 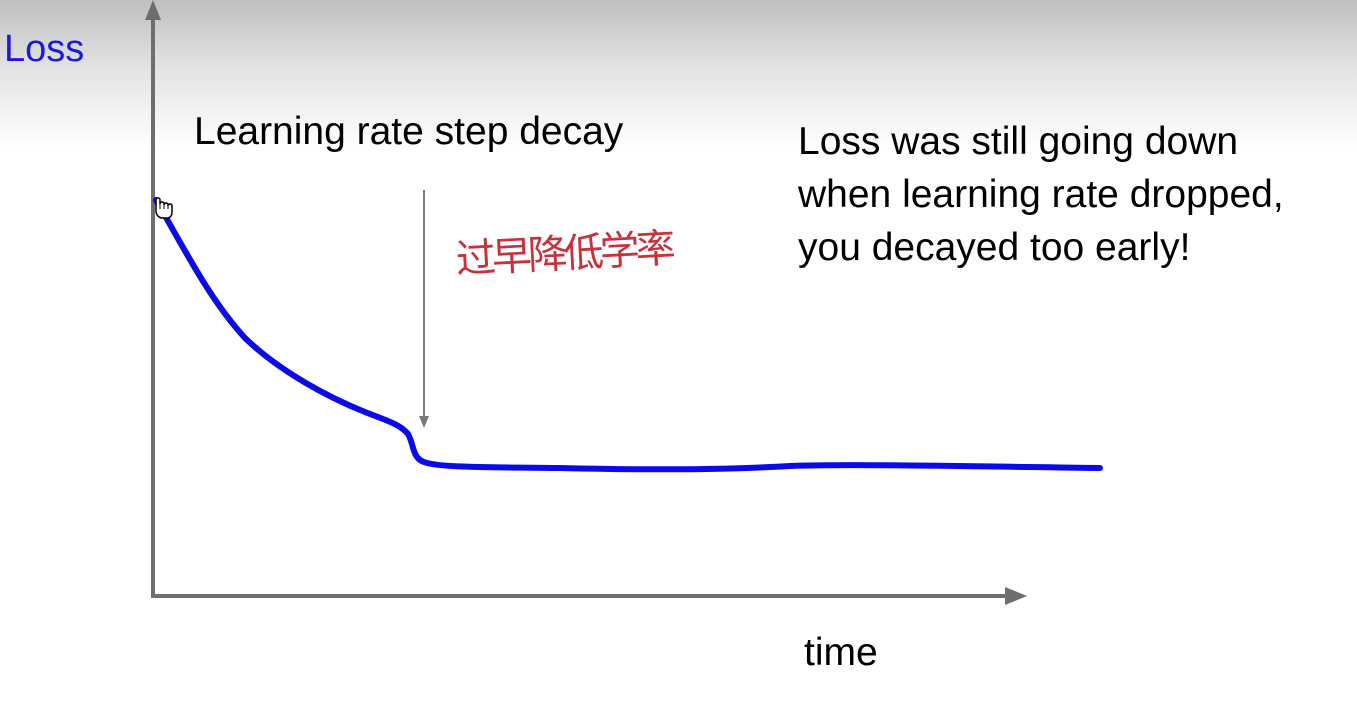 I want to click on note-line: when learning rate dropped,, so click(x=1041, y=194).